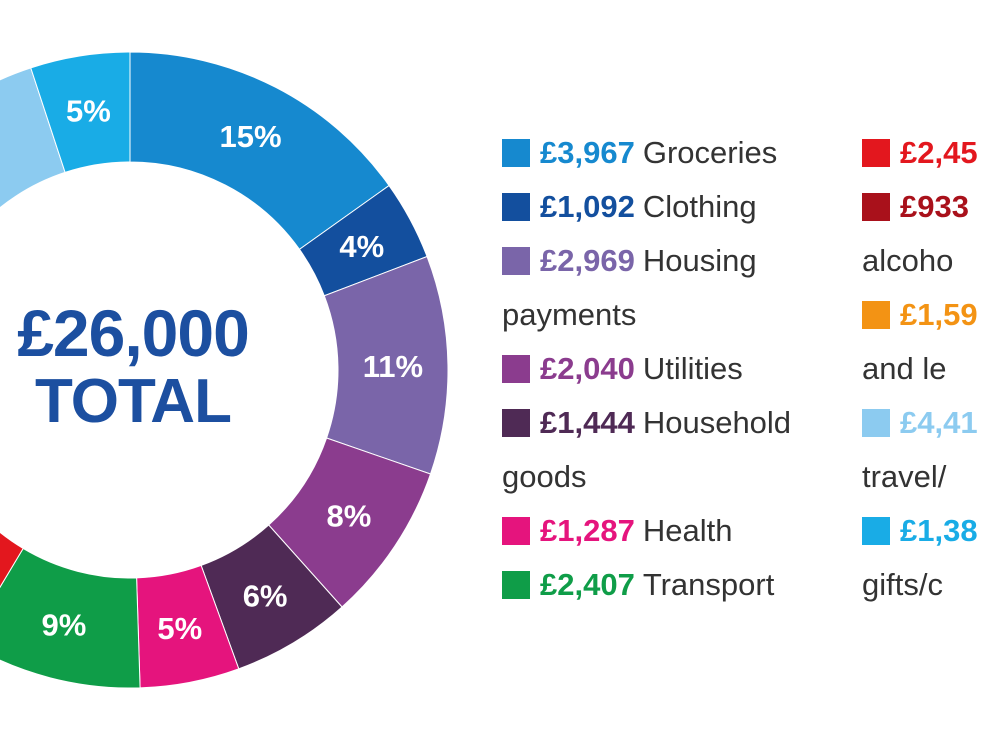 This screenshot has height=742, width=990. I want to click on legend-amount: £2,040, so click(587, 368).